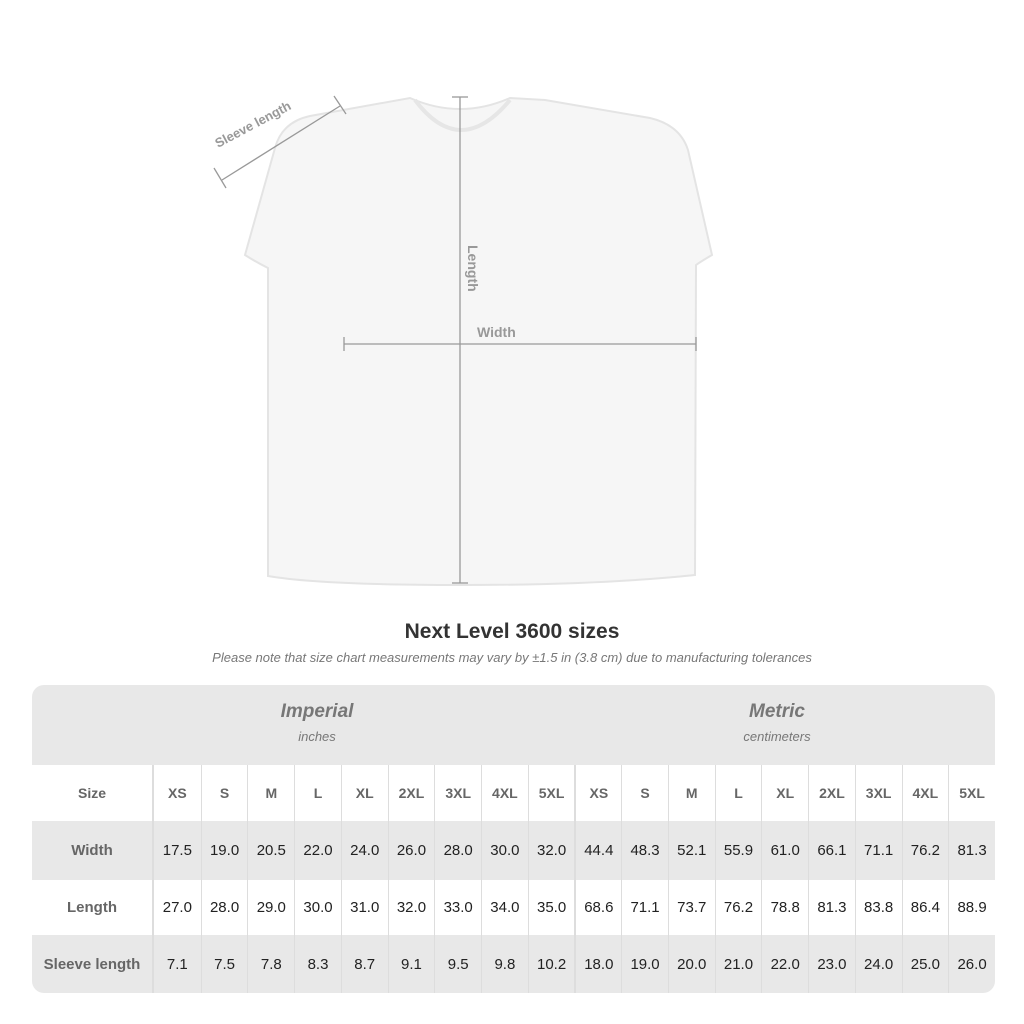 The height and width of the screenshot is (1024, 1024). What do you see at coordinates (93, 793) in the screenshot?
I see `row-label: Size` at bounding box center [93, 793].